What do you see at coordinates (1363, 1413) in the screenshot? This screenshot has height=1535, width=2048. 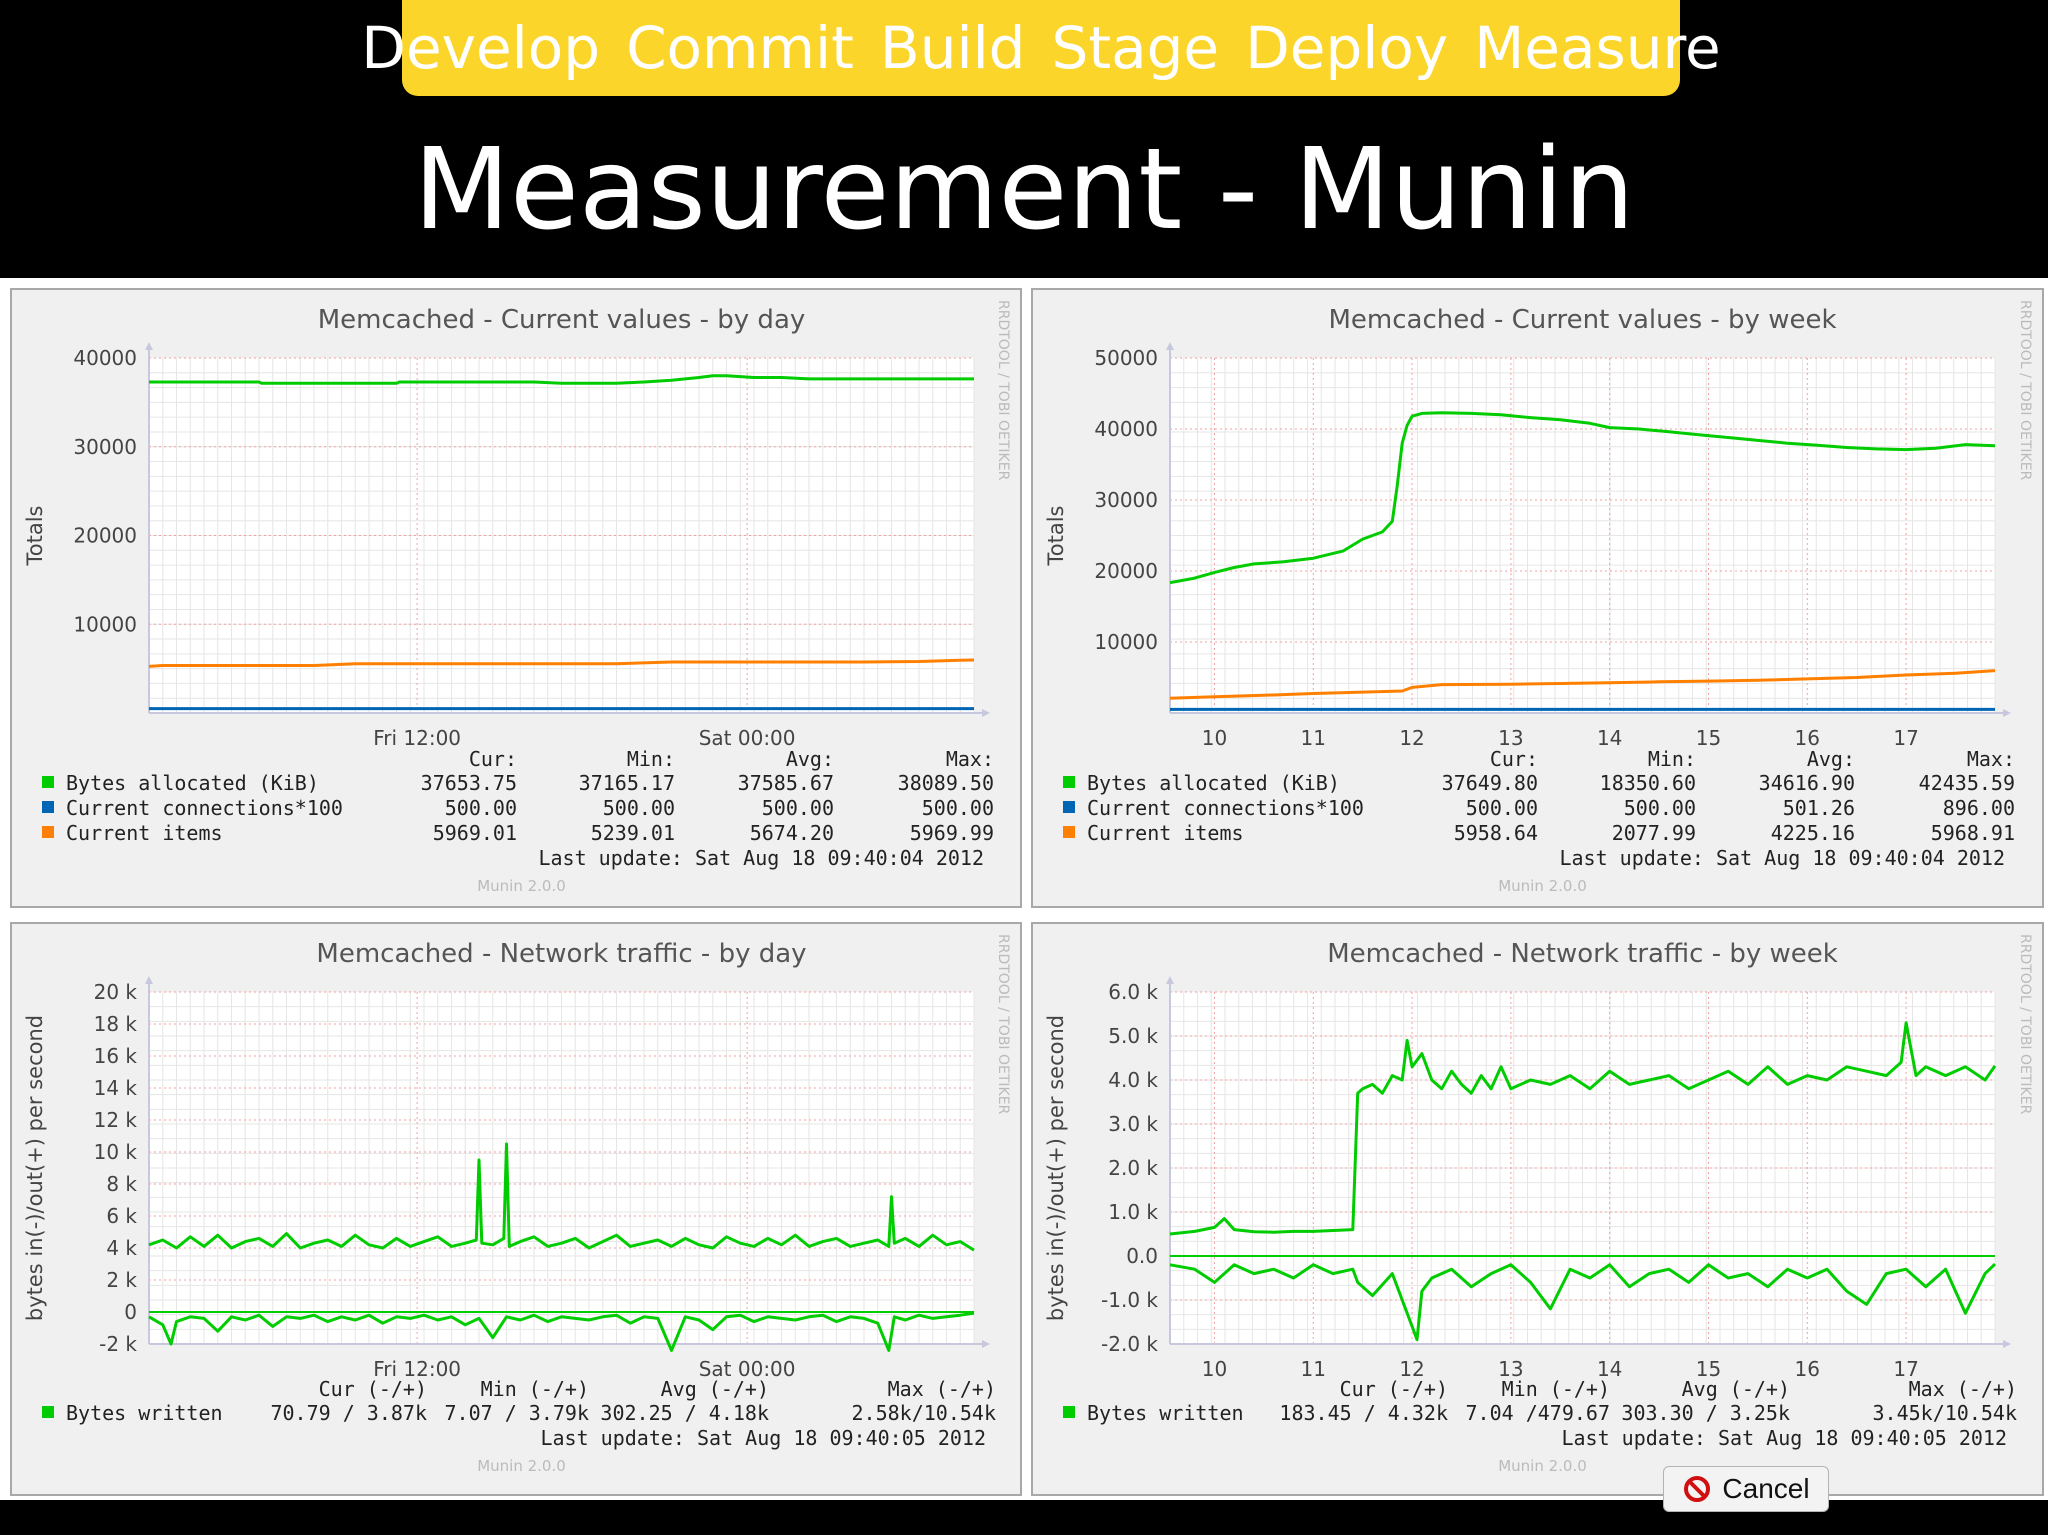 I see `legend-value: 183.45 / 4.32k` at bounding box center [1363, 1413].